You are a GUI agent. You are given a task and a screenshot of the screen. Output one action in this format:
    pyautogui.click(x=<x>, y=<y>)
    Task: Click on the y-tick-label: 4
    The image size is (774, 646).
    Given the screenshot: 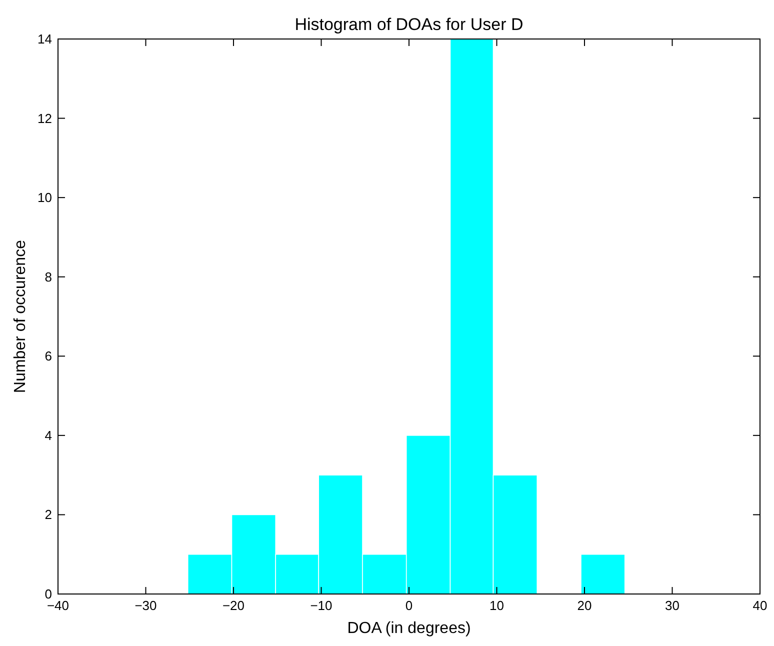 What is the action you would take?
    pyautogui.click(x=48, y=435)
    